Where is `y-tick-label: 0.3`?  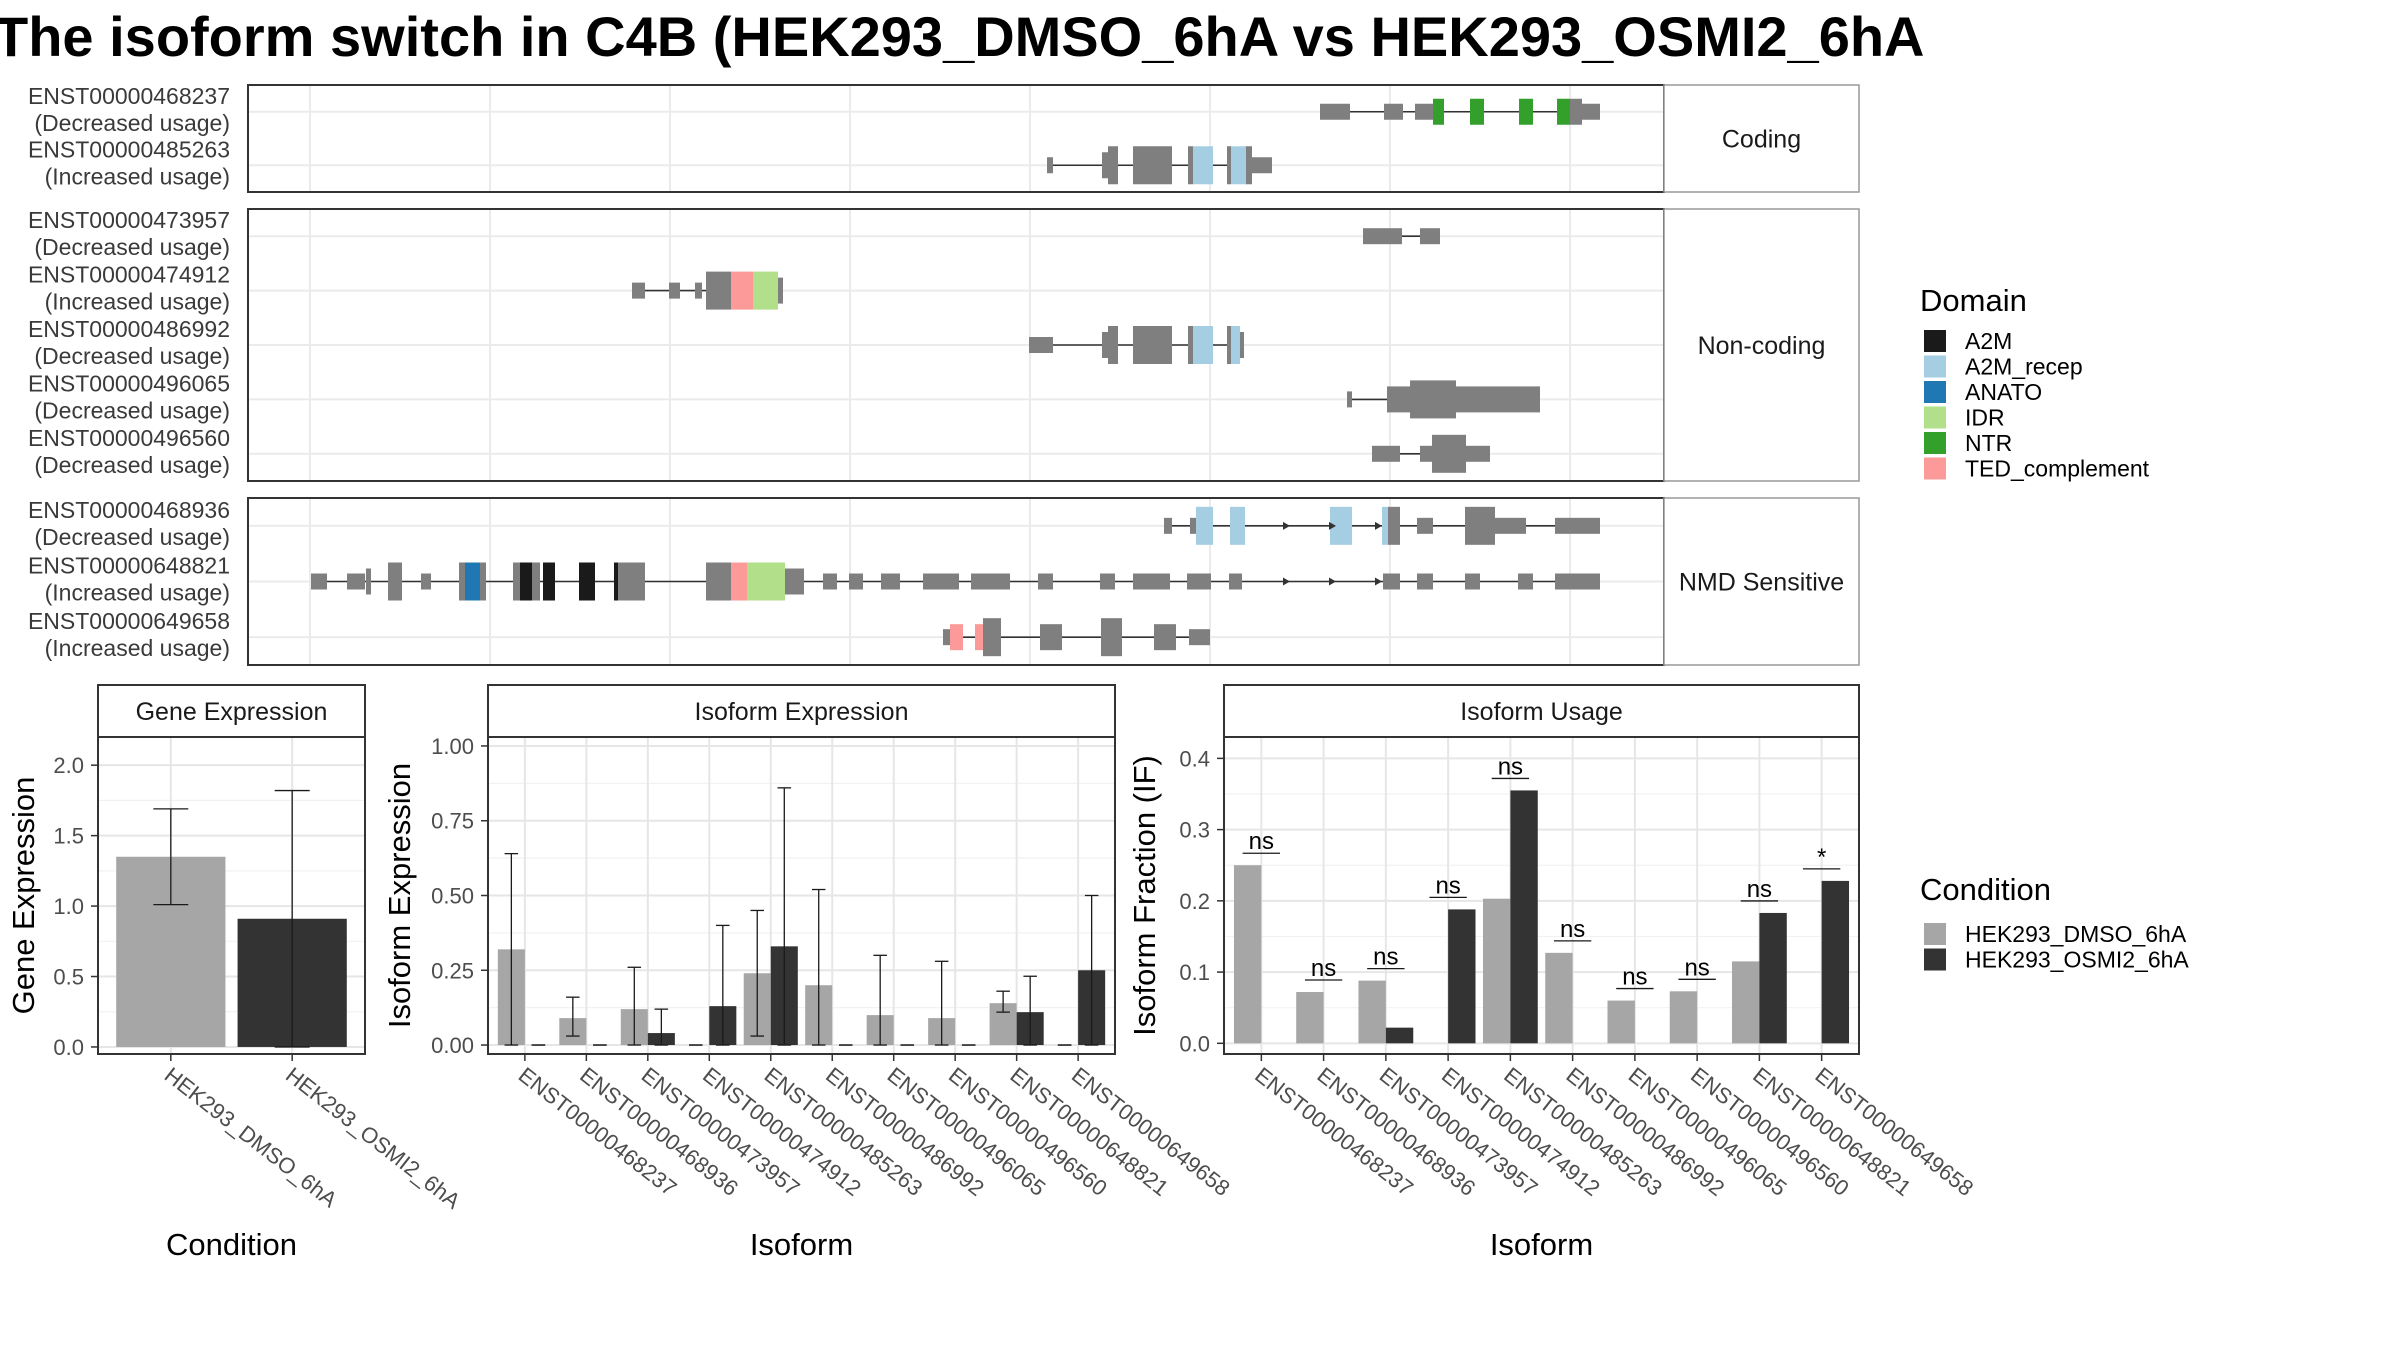
y-tick-label: 0.3 is located at coordinates (1194, 830).